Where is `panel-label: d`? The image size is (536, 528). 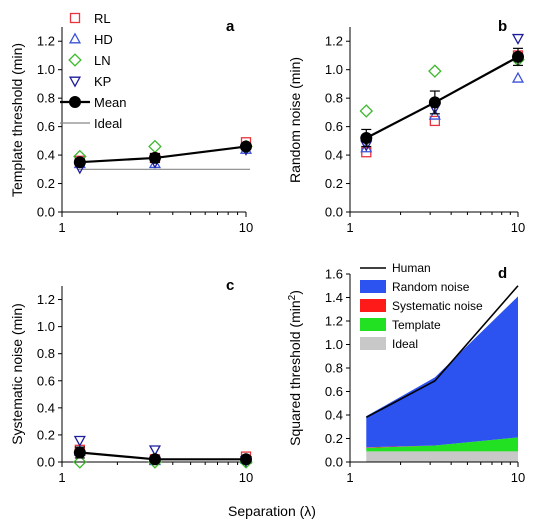 panel-label: d is located at coordinates (502, 273).